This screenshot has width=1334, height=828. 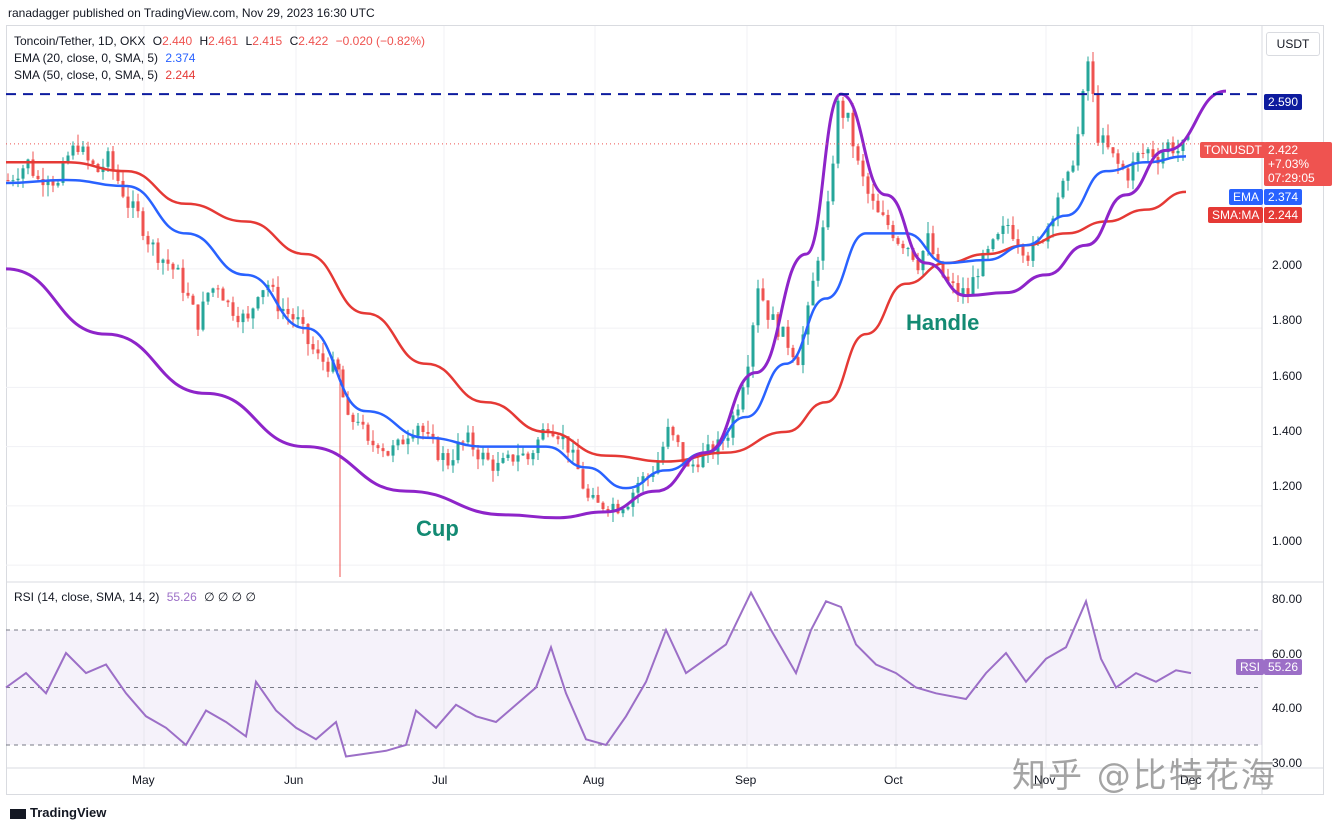 What do you see at coordinates (943, 322) in the screenshot?
I see `handle-annotation: Handle` at bounding box center [943, 322].